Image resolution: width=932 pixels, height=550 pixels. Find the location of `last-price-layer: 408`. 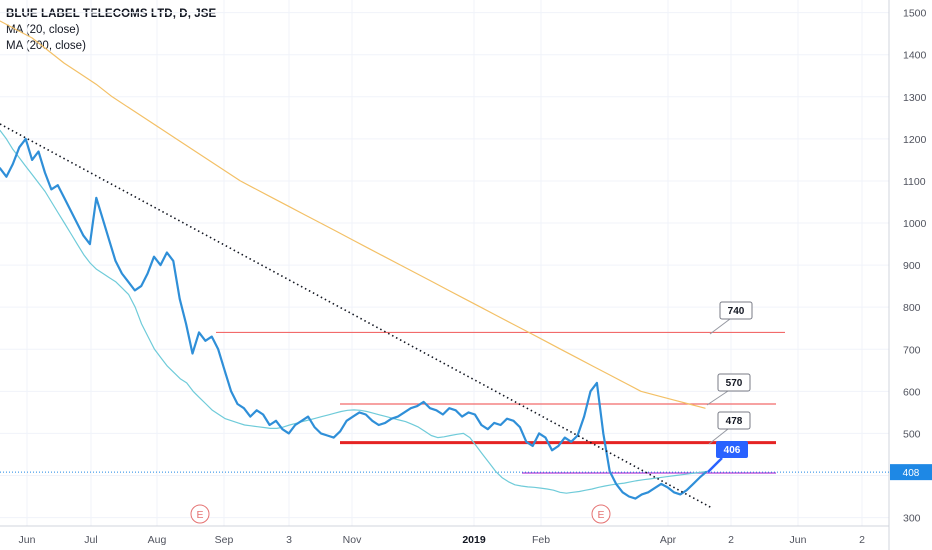

last-price-layer: 408 is located at coordinates (911, 472).